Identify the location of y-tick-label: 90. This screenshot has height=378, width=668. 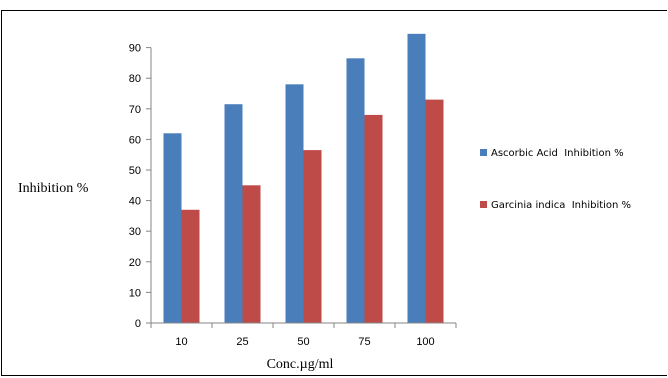
(135, 49).